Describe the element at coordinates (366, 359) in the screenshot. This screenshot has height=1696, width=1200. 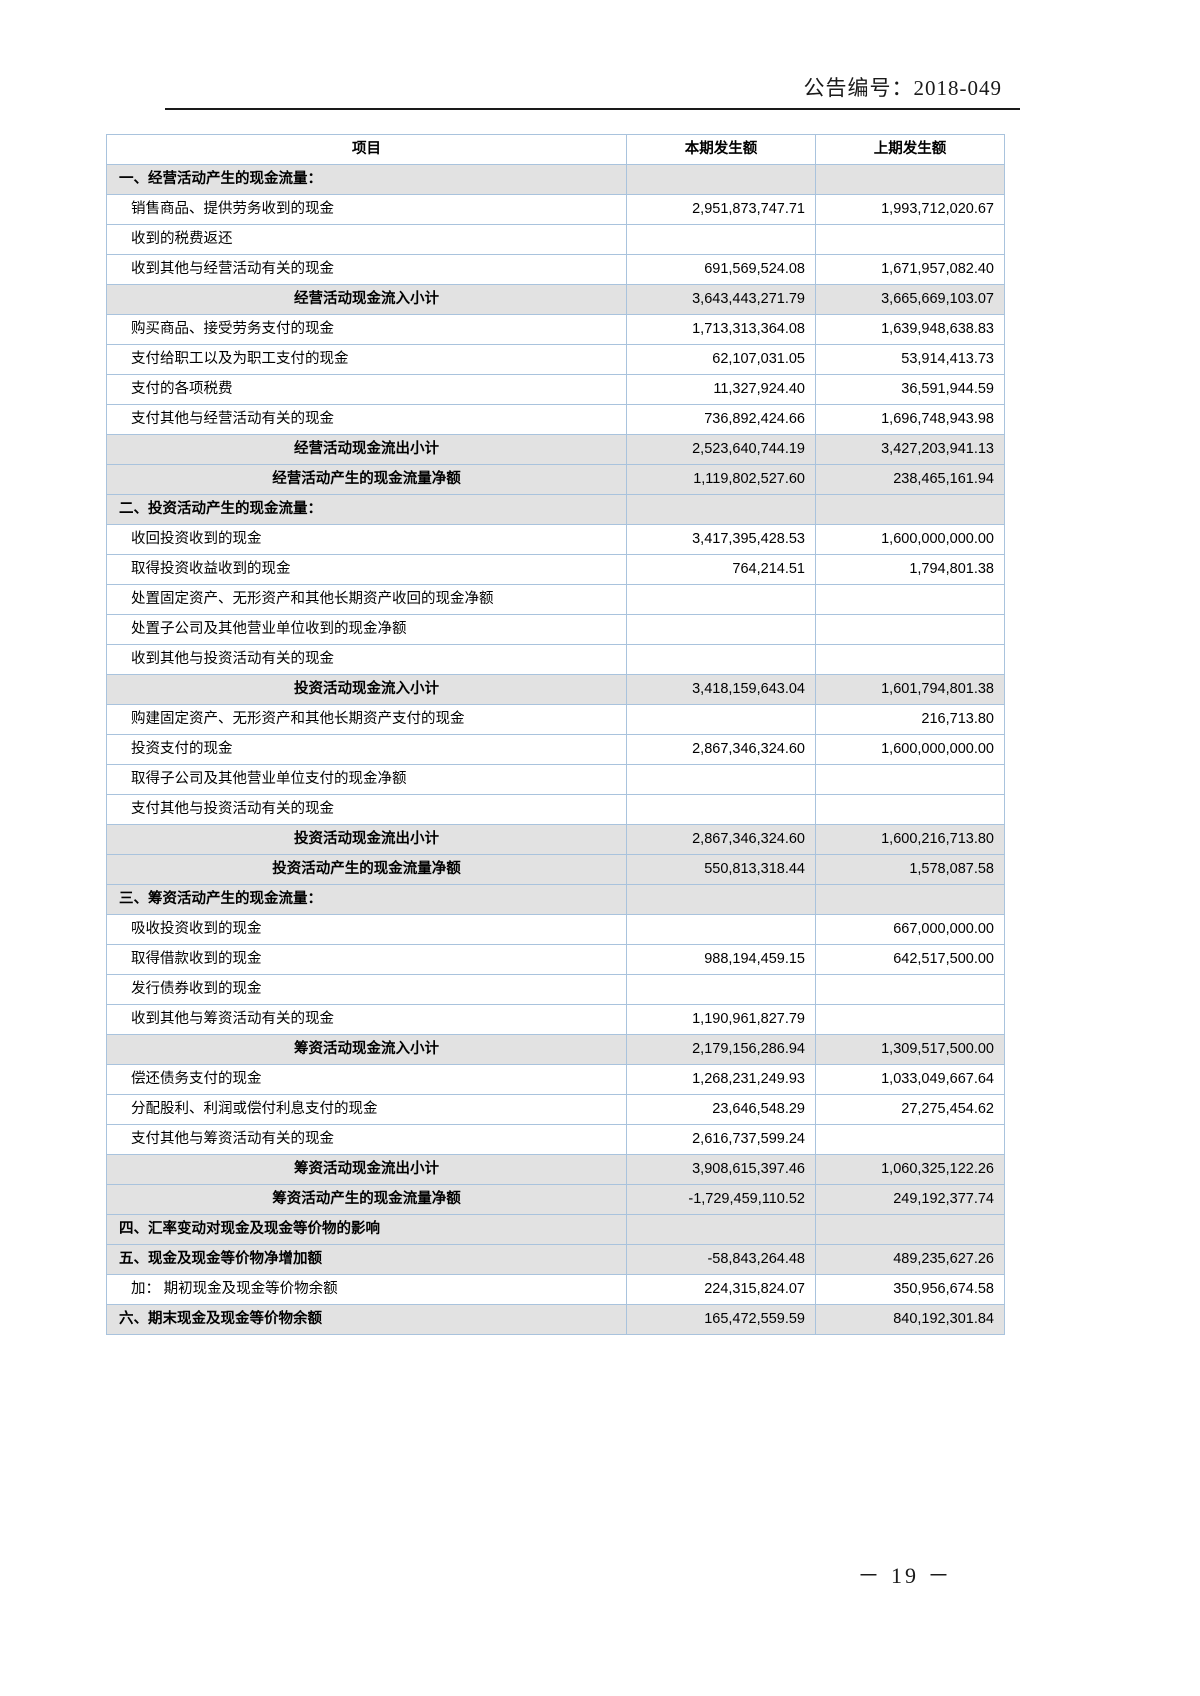
I see `row-label: 支付给职工以及为职工支付的现金` at that location.